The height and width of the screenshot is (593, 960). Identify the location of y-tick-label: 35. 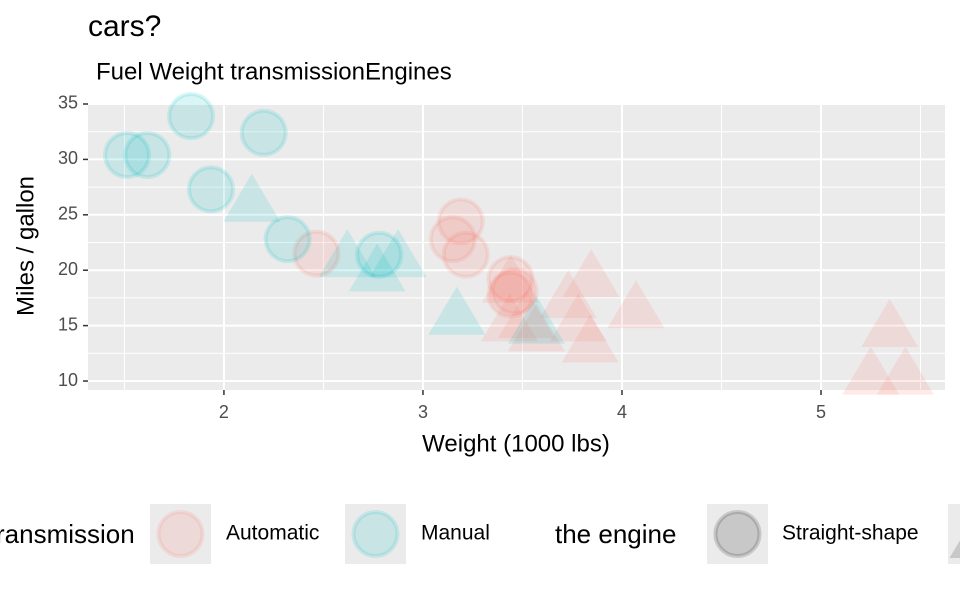
(68, 103).